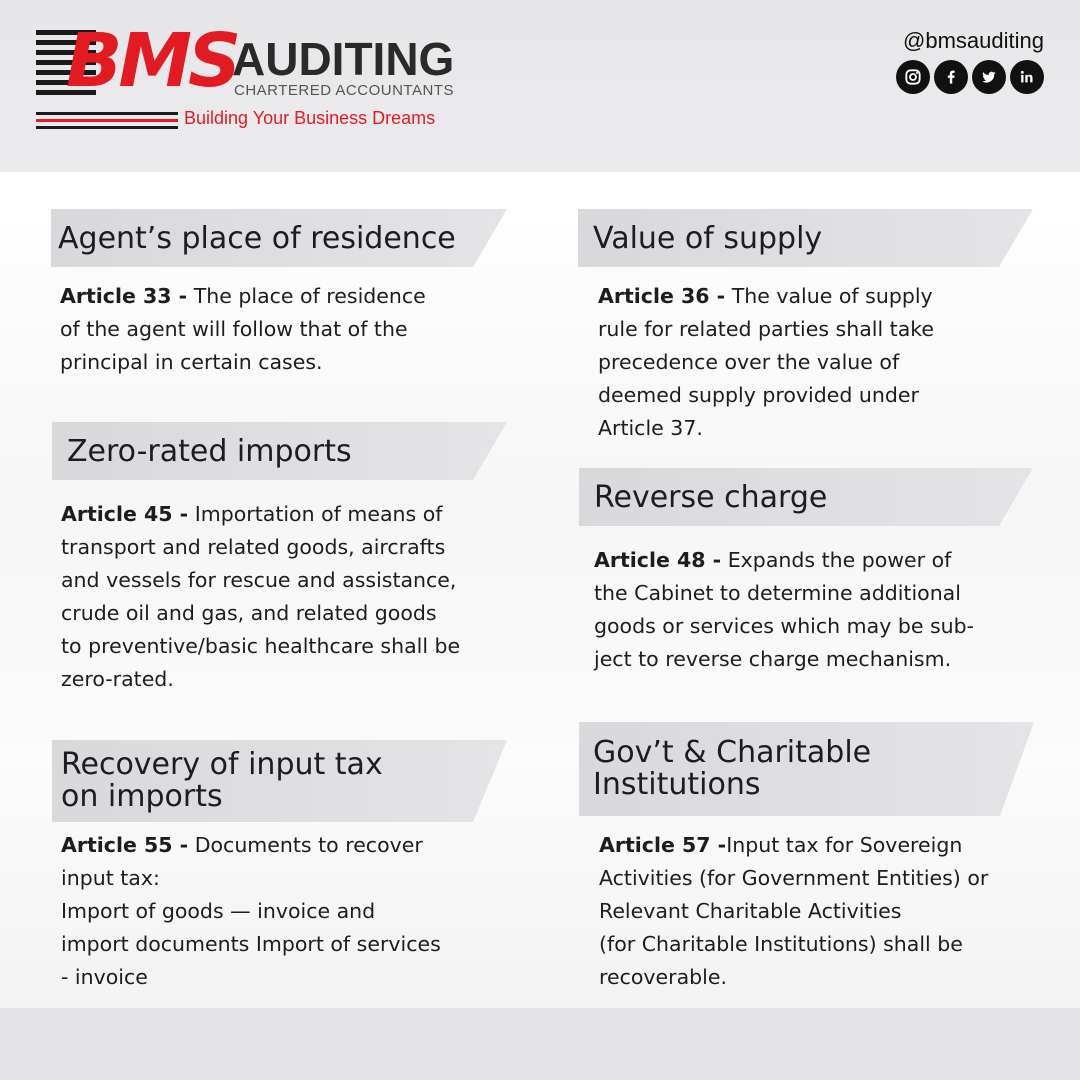 The image size is (1080, 1080). I want to click on section-title: Zero-rated imports, so click(209, 451).